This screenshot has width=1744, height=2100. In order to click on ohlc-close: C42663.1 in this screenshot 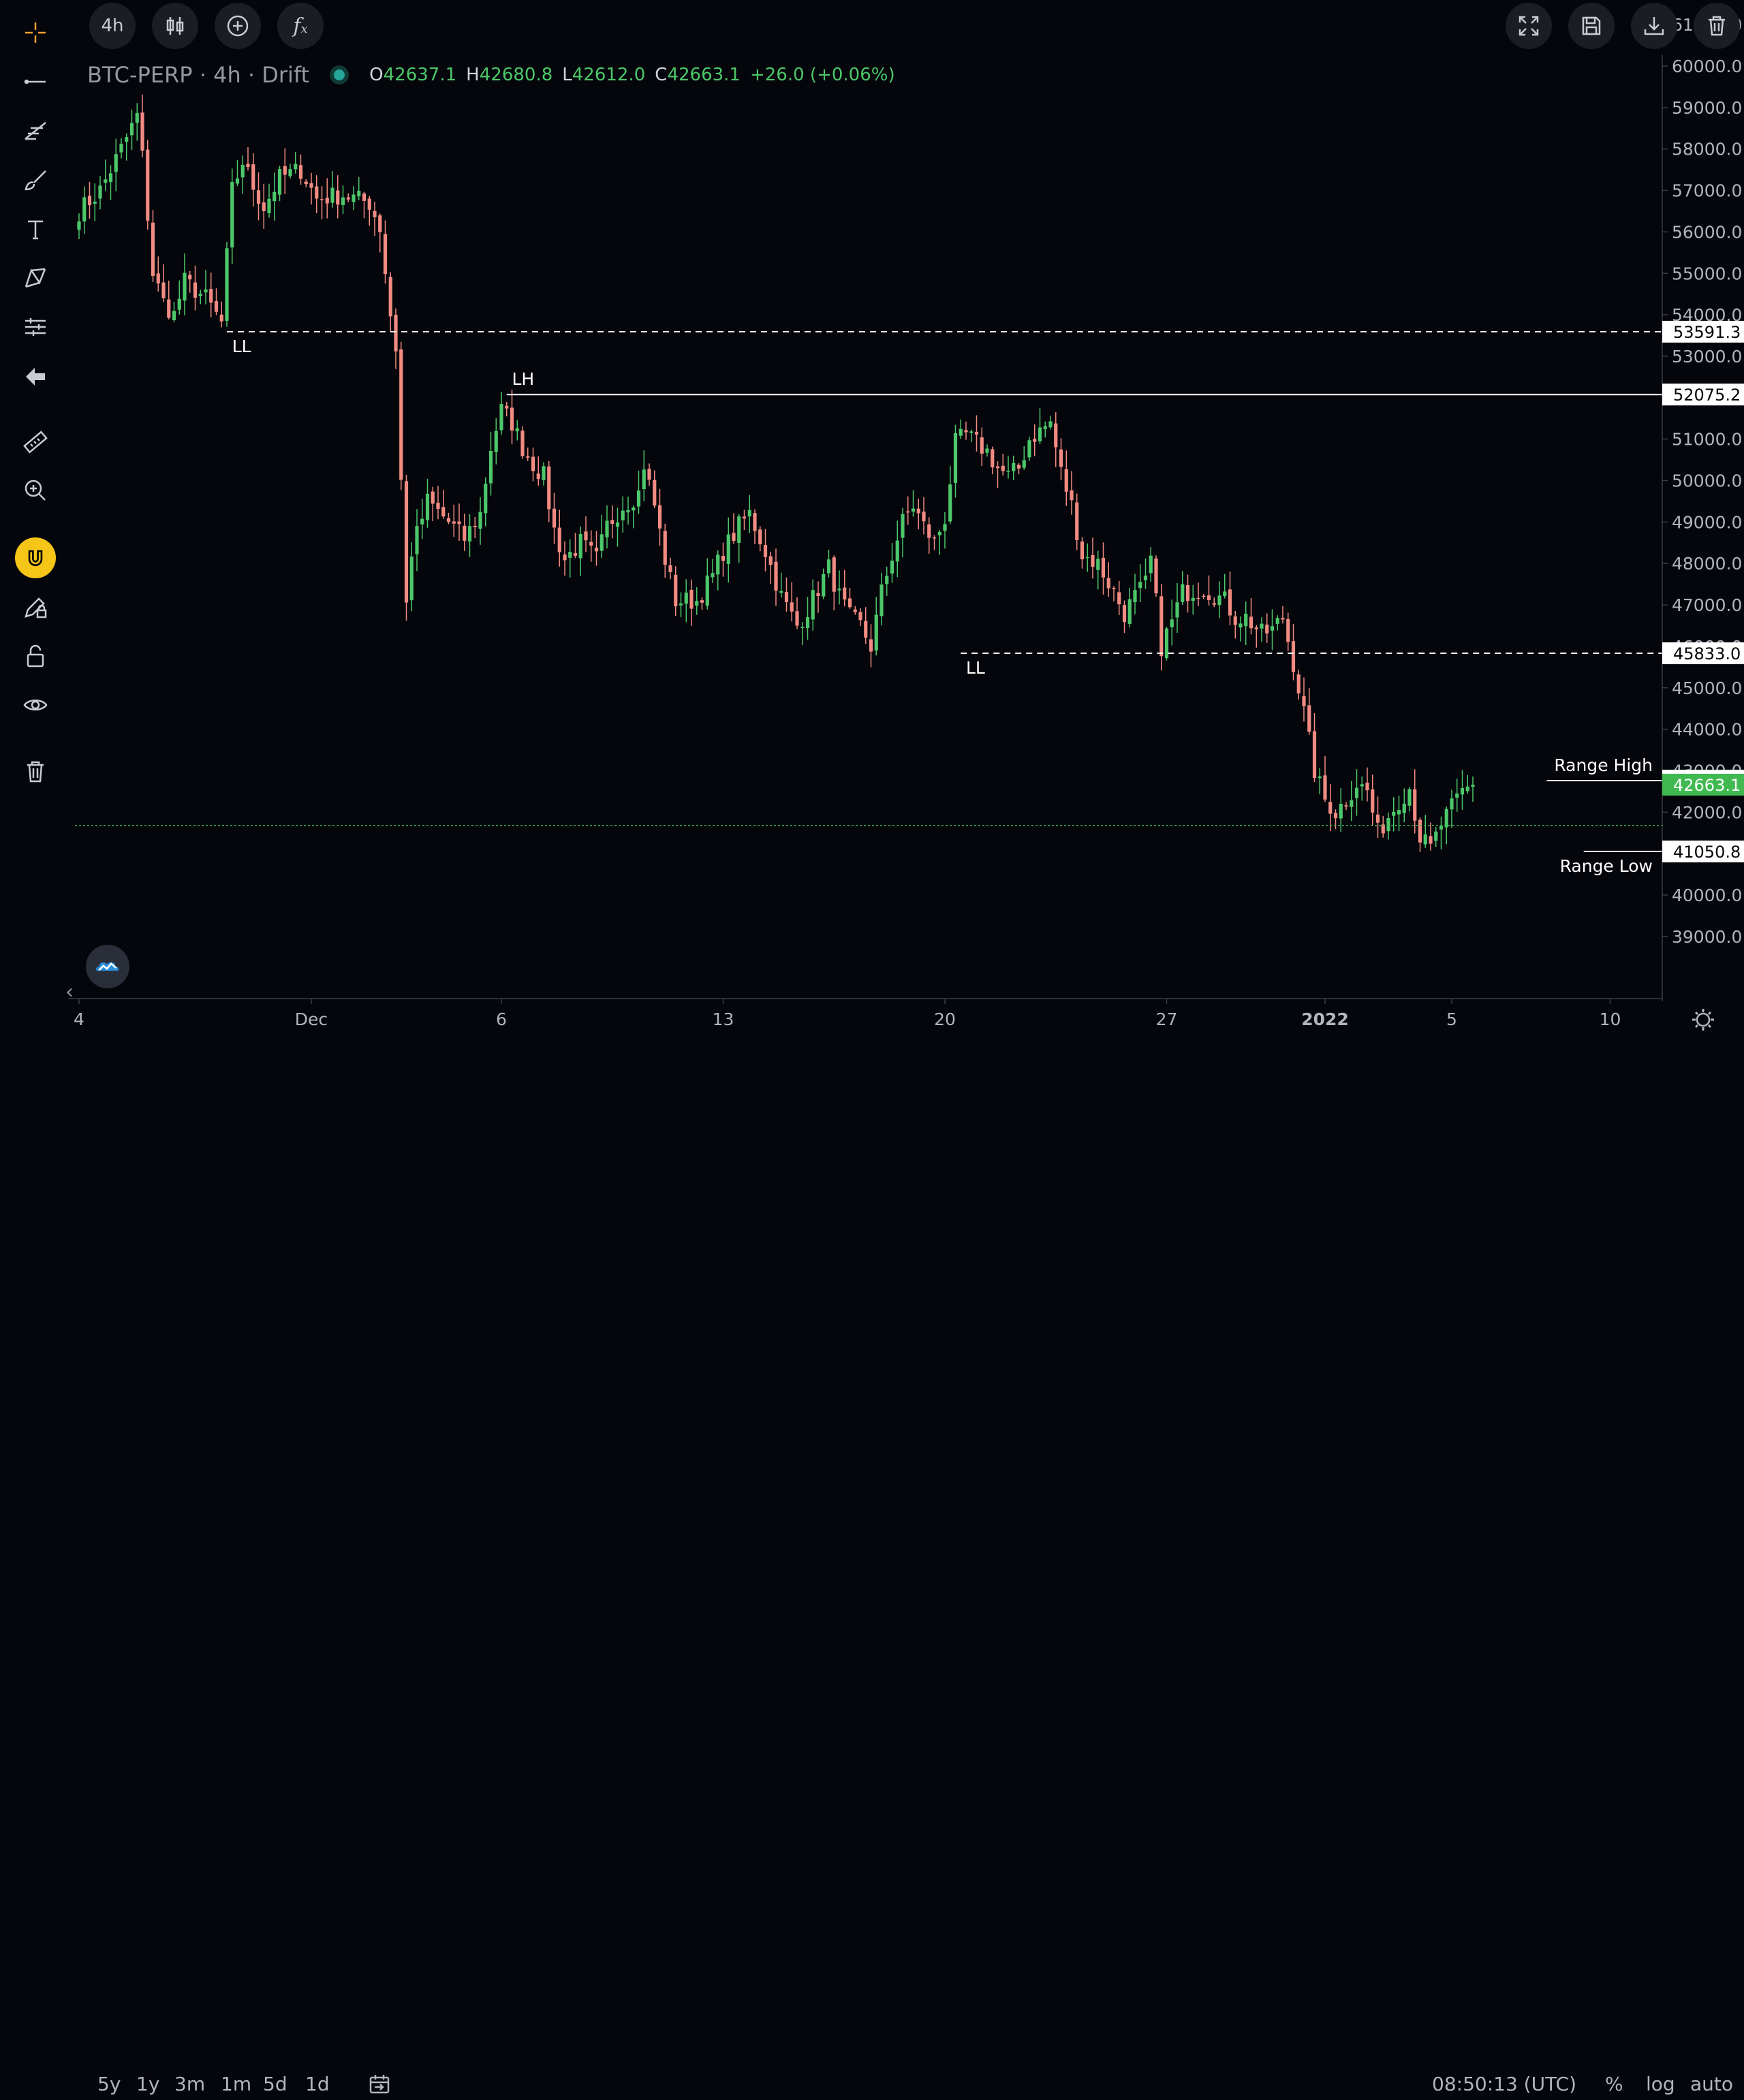, I will do `click(698, 75)`.